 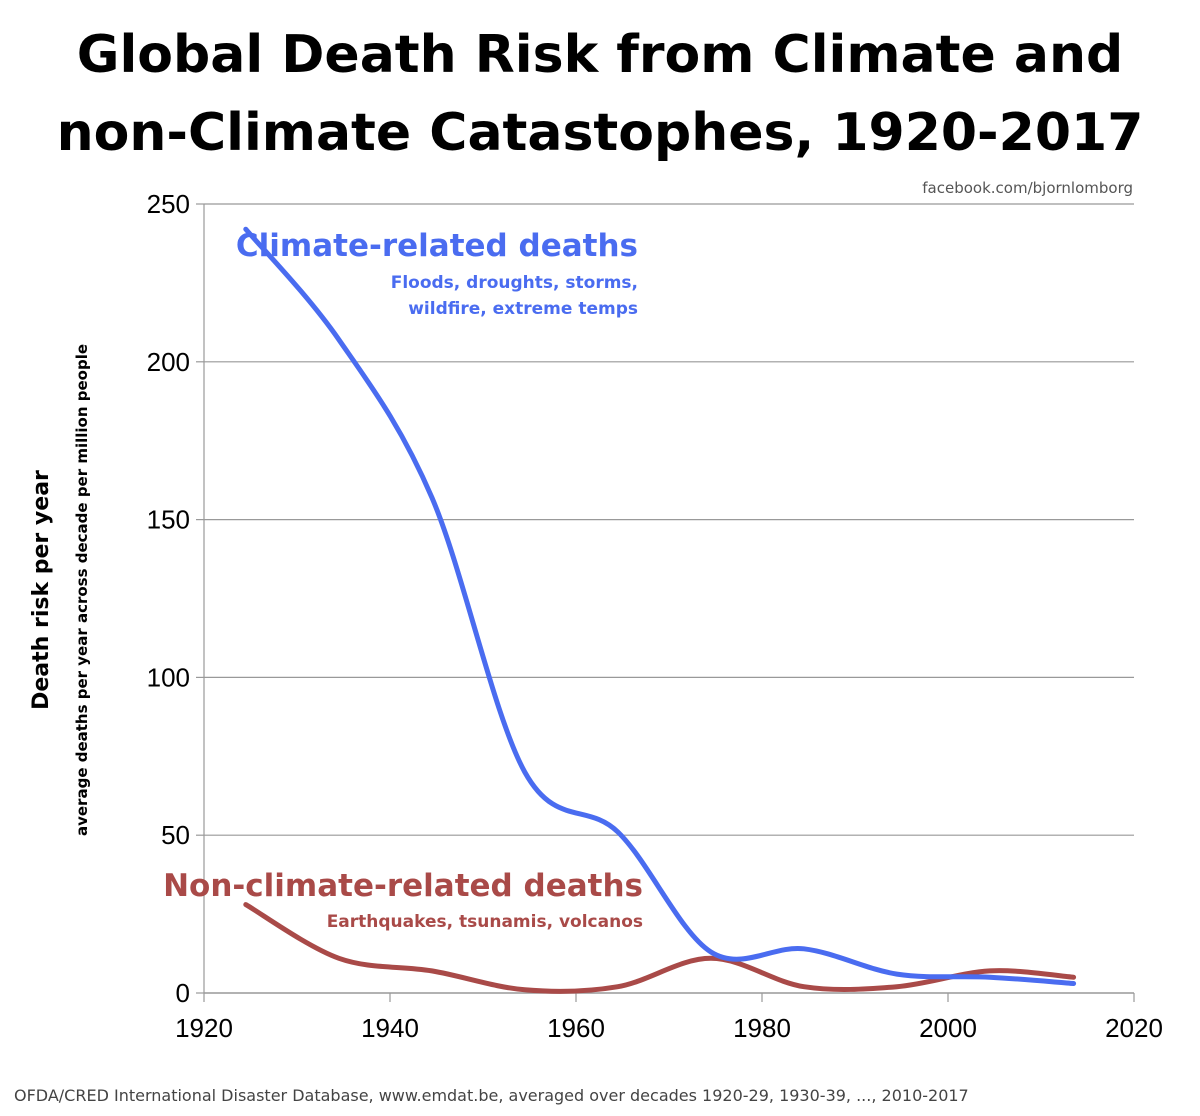 I want to click on credit-text: facebook.com/bjornlomborg, so click(x=1027, y=188).